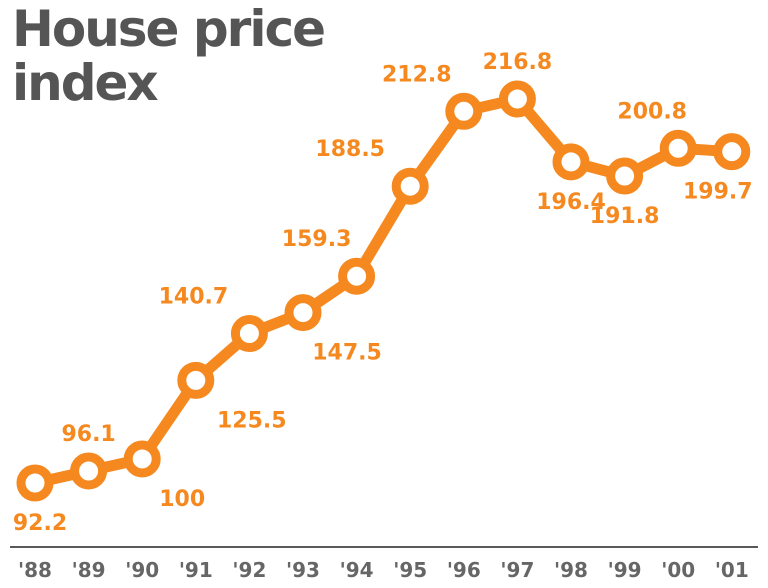  Describe the element at coordinates (350, 149) in the screenshot. I see `data-label: 188.5` at that location.